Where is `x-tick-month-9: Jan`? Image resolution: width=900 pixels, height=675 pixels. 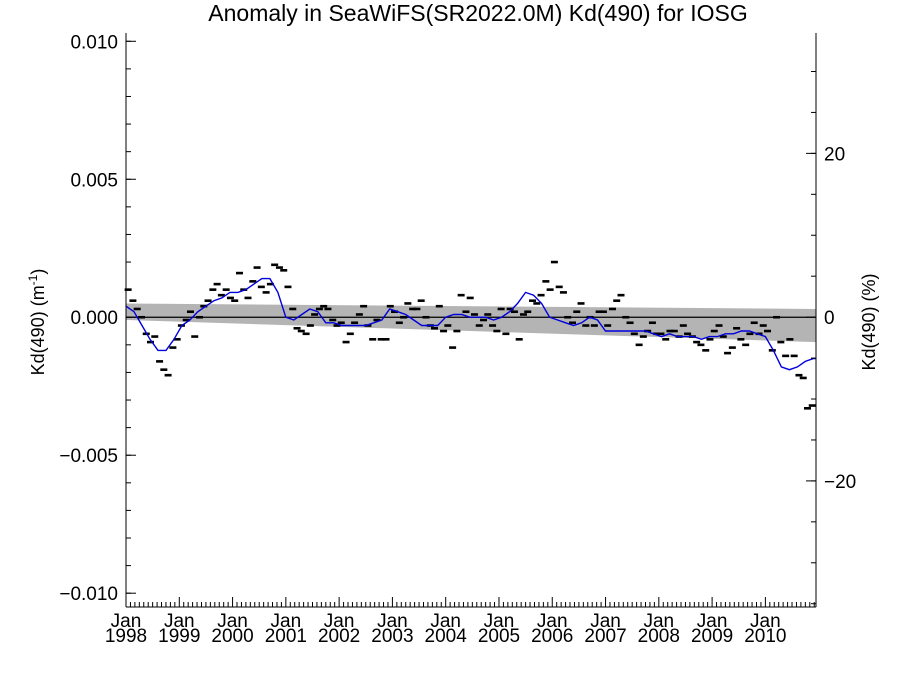 x-tick-month-9: Jan is located at coordinates (605, 621).